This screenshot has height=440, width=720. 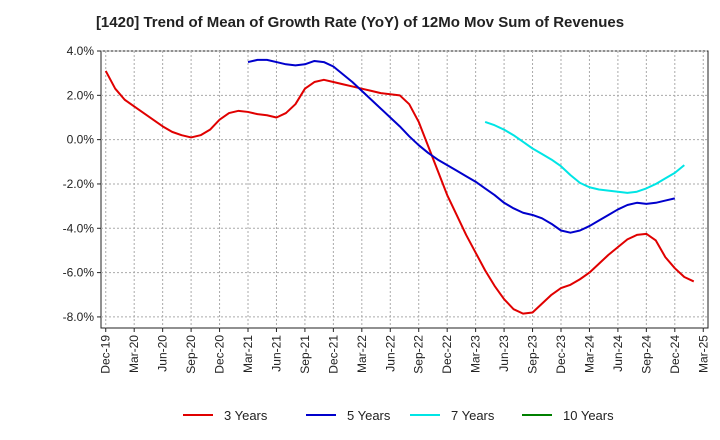 I want to click on legend-label-10-years: 10 Years, so click(x=588, y=415).